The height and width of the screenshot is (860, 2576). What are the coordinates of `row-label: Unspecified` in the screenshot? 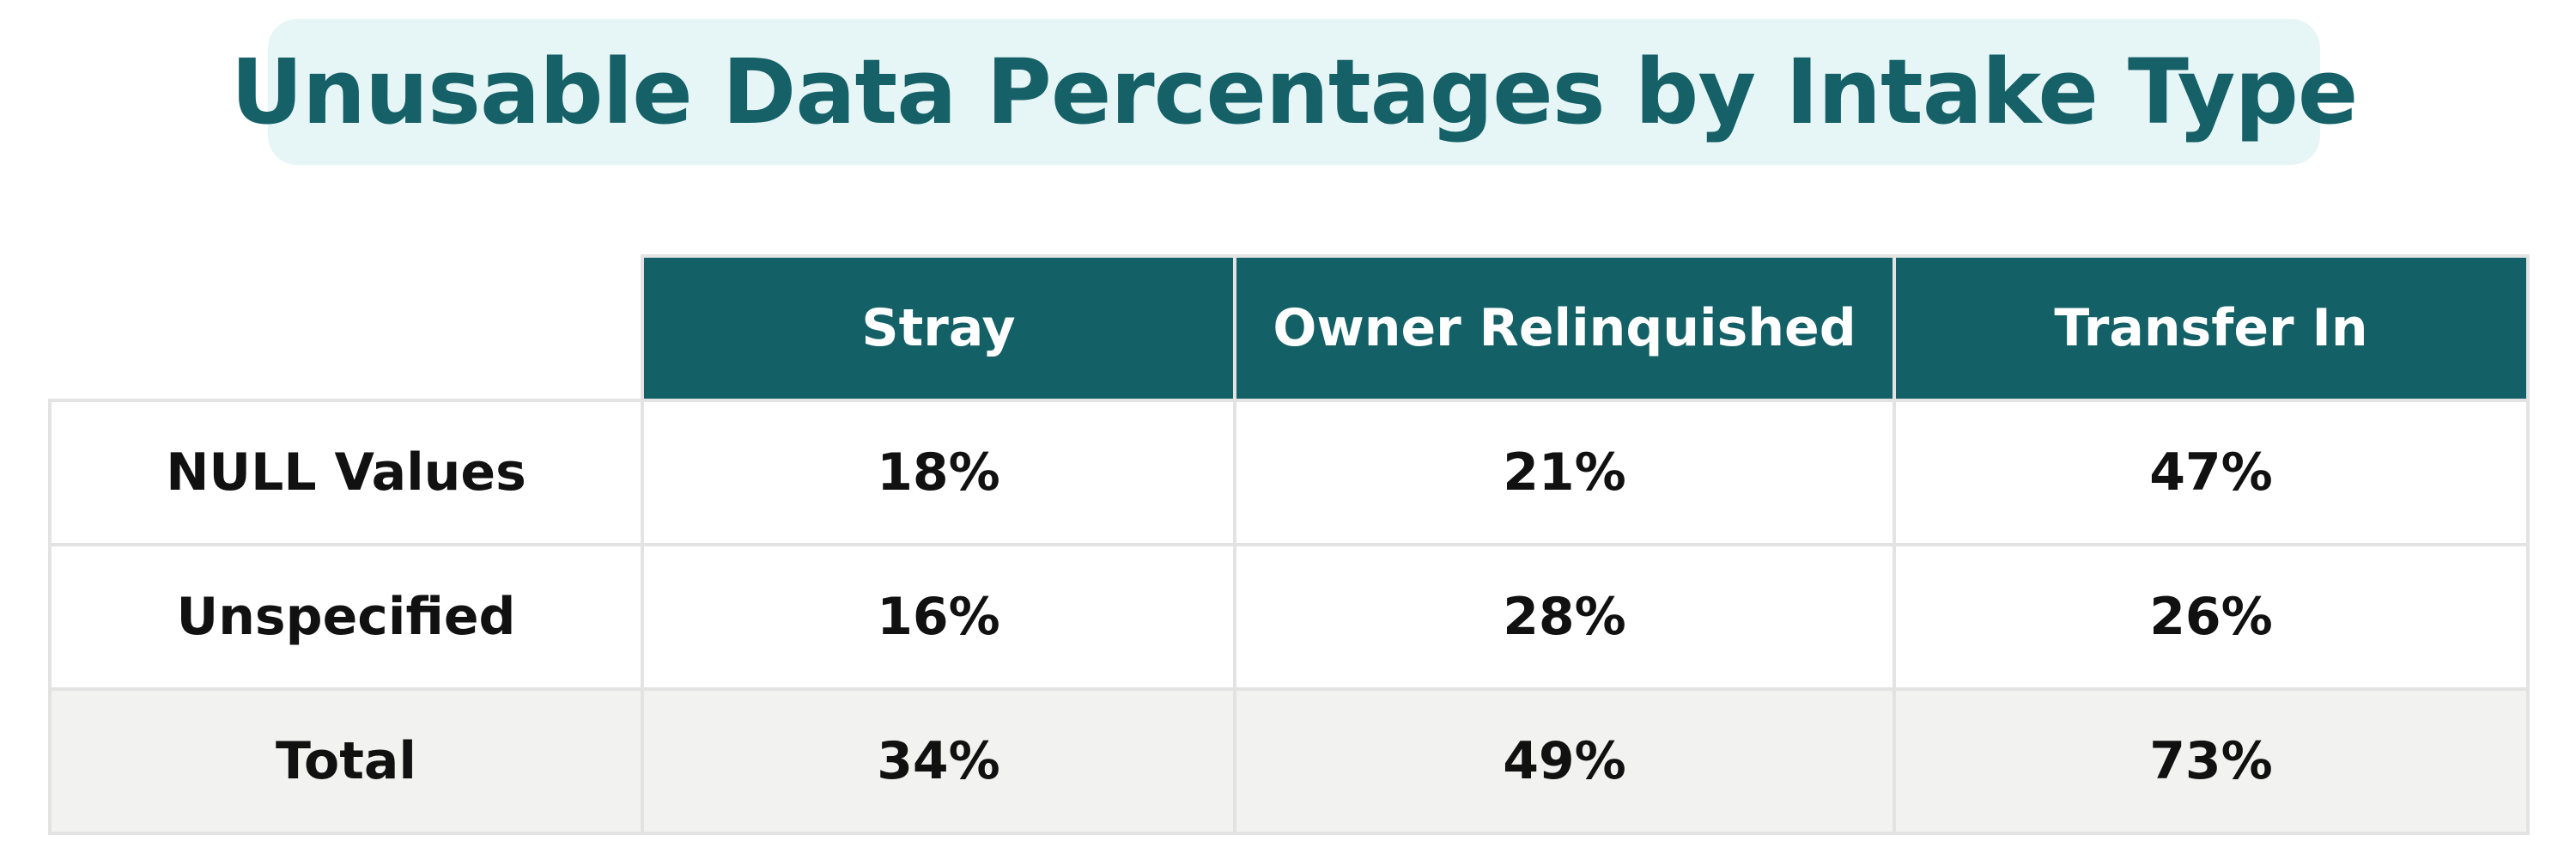 It's located at (346, 617).